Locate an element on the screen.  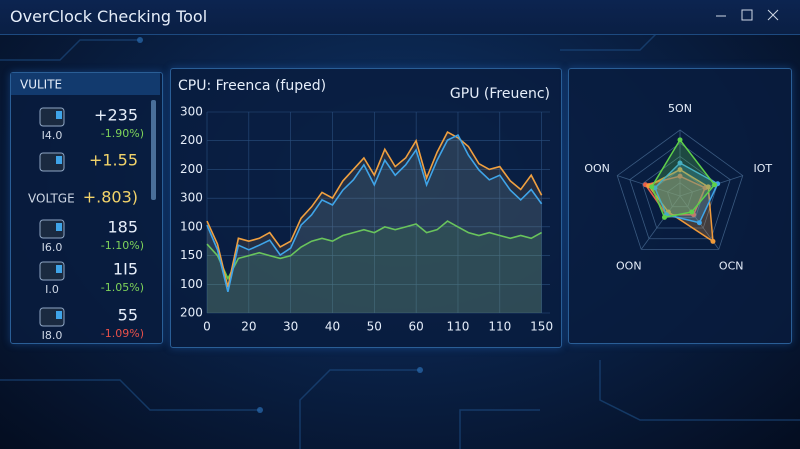
title-bar: OverClock Checking Tool is located at coordinates (400, 17).